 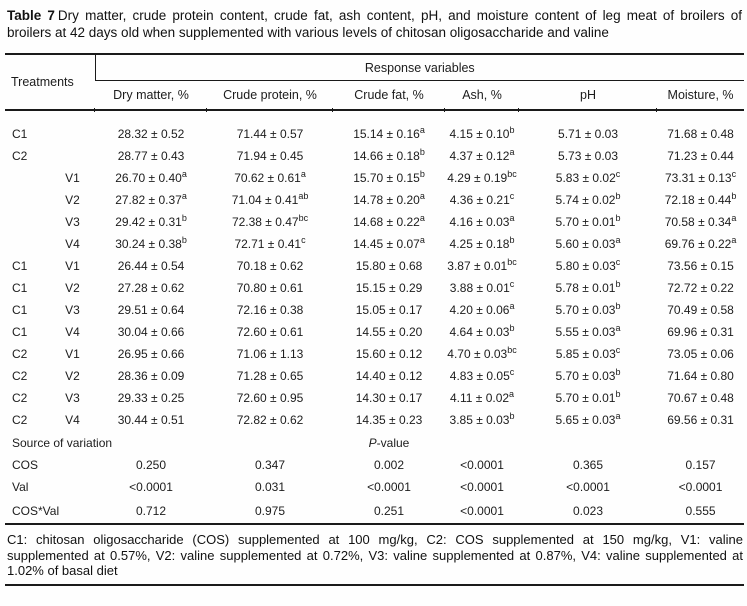 I want to click on pvalue-cell: <0.0001, so click(x=482, y=487).